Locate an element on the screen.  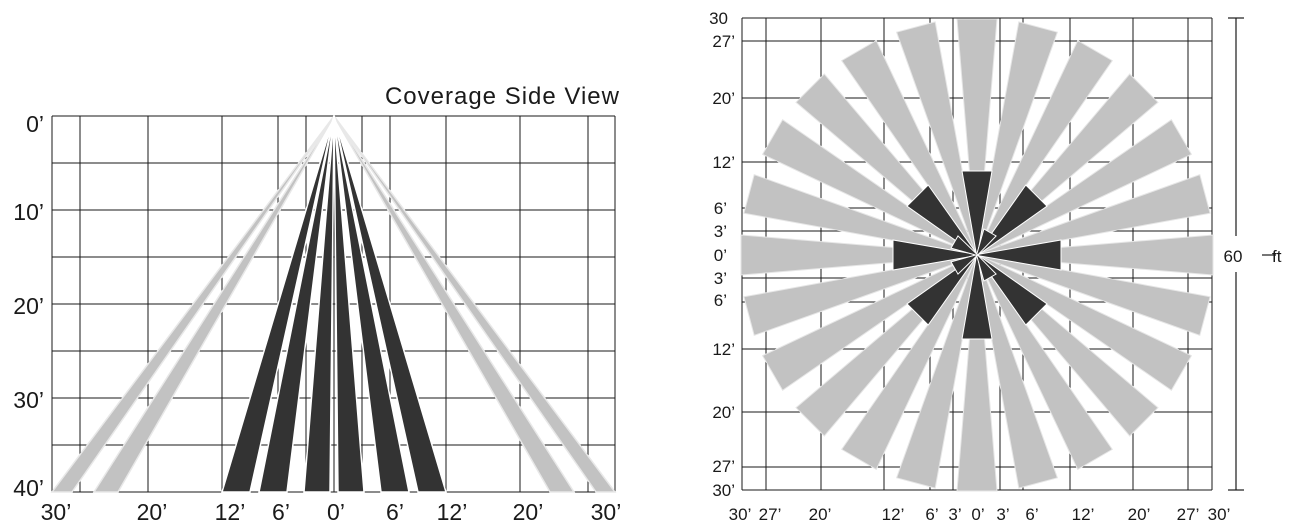
side-y-label: 30’ is located at coordinates (28, 400).